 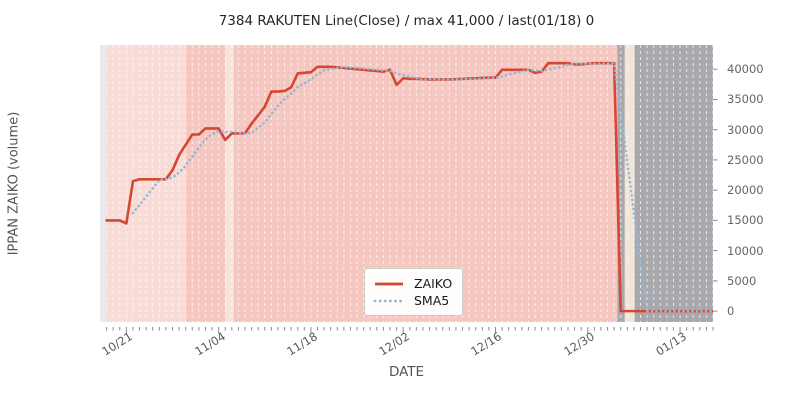 I want to click on legend-label-sma5: SMA5, so click(x=432, y=300).